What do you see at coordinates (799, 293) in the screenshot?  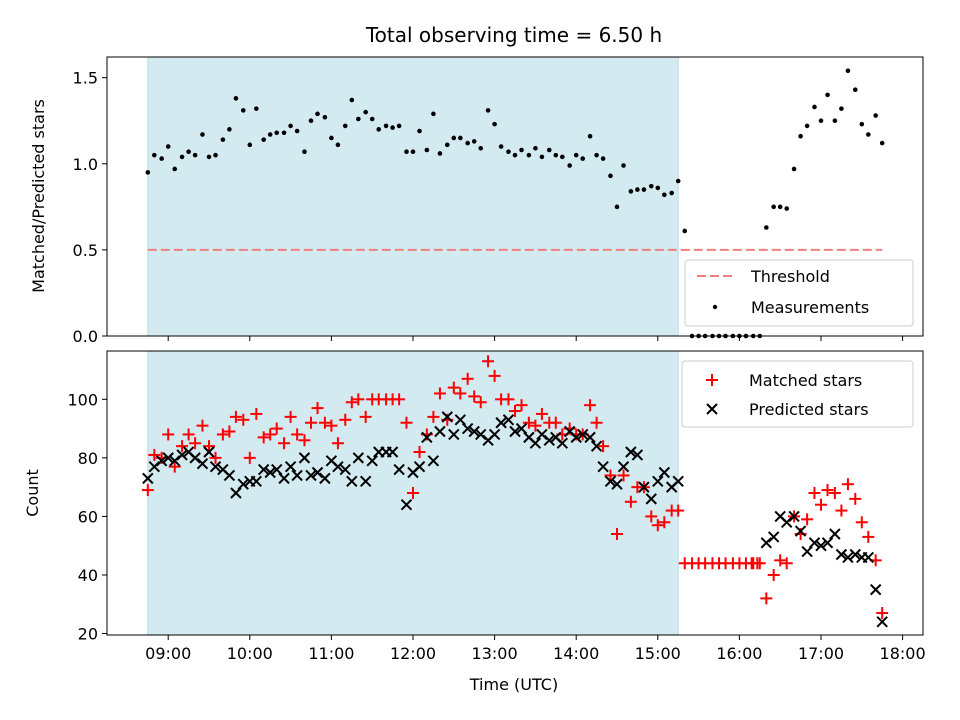 I see `top-legend: Threshold Measurements` at bounding box center [799, 293].